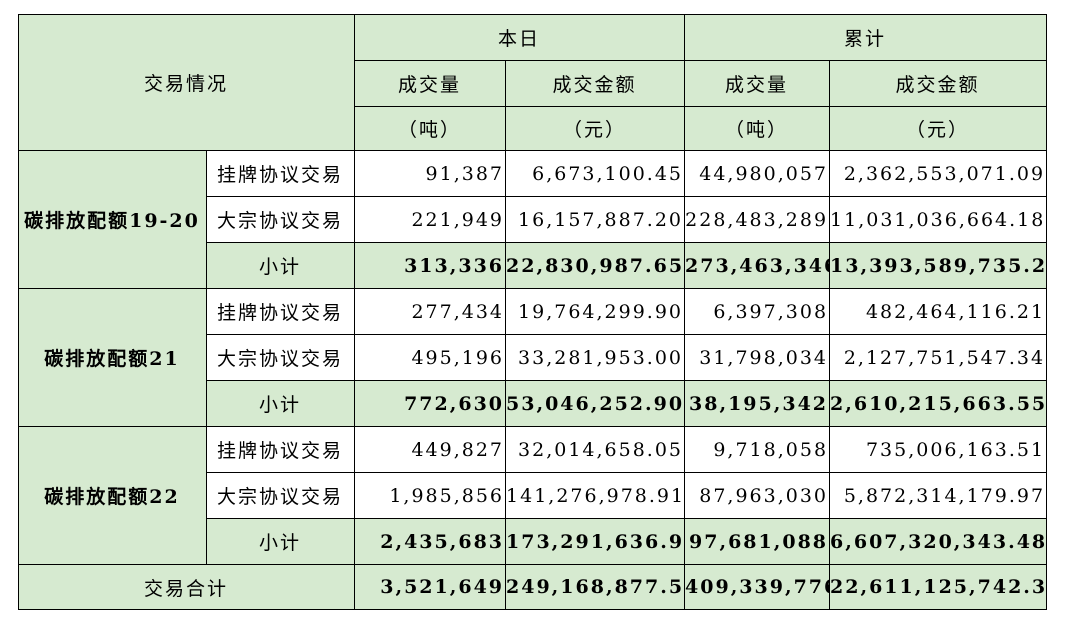  What do you see at coordinates (430, 219) in the screenshot?
I see `today-volume: 221,949` at bounding box center [430, 219].